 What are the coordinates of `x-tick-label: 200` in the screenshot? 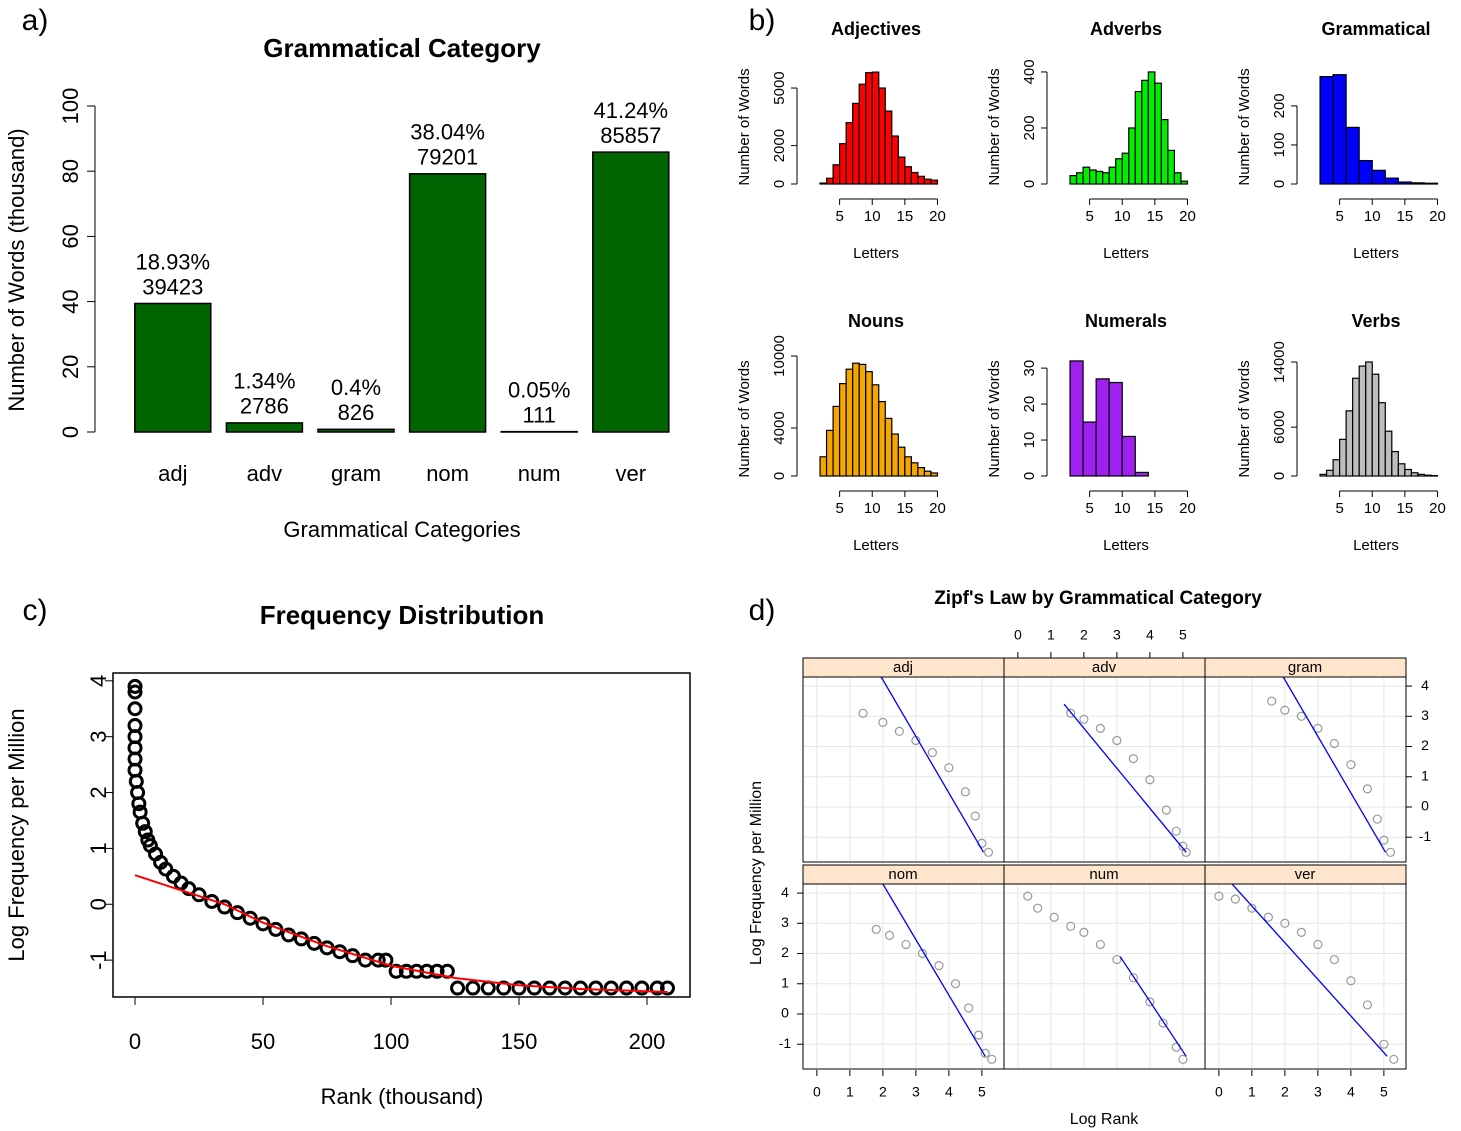 It's located at (647, 1041).